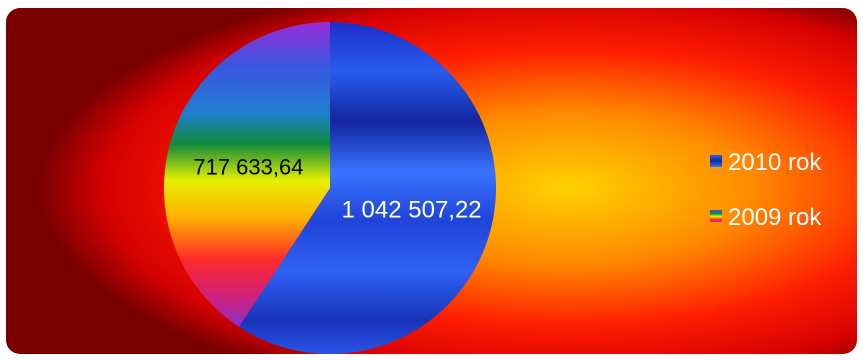  I want to click on legend-label-2009: 2009 rok, so click(775, 217).